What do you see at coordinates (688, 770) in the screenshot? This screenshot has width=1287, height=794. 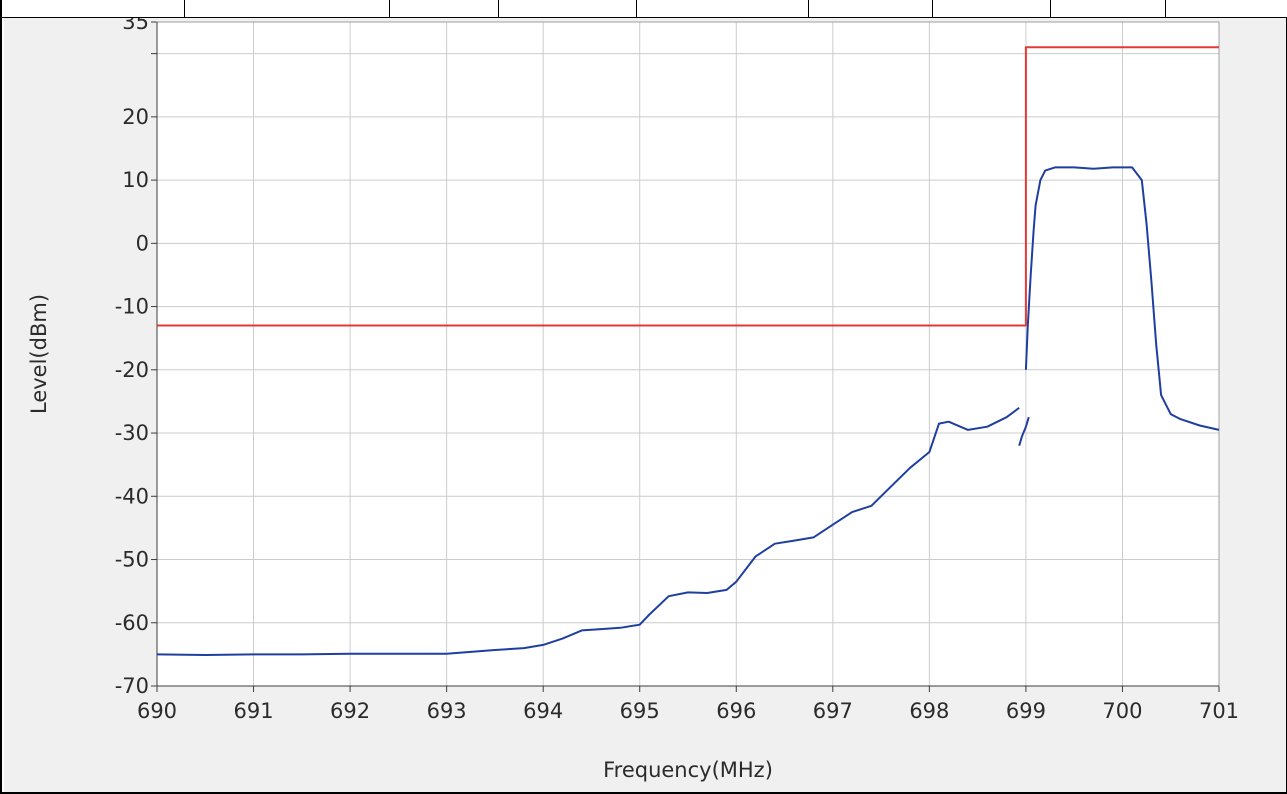 I see `x-axis-label: Frequency(MHz)` at bounding box center [688, 770].